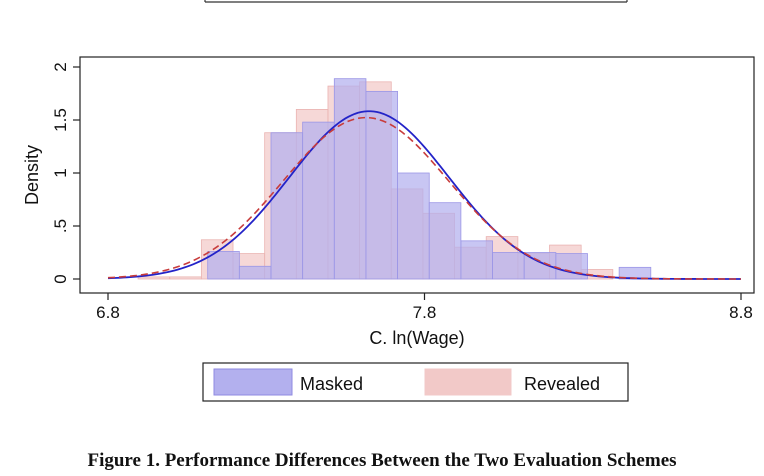 The width and height of the screenshot is (764, 476). What do you see at coordinates (60, 172) in the screenshot?
I see `y-tick-label: 1` at bounding box center [60, 172].